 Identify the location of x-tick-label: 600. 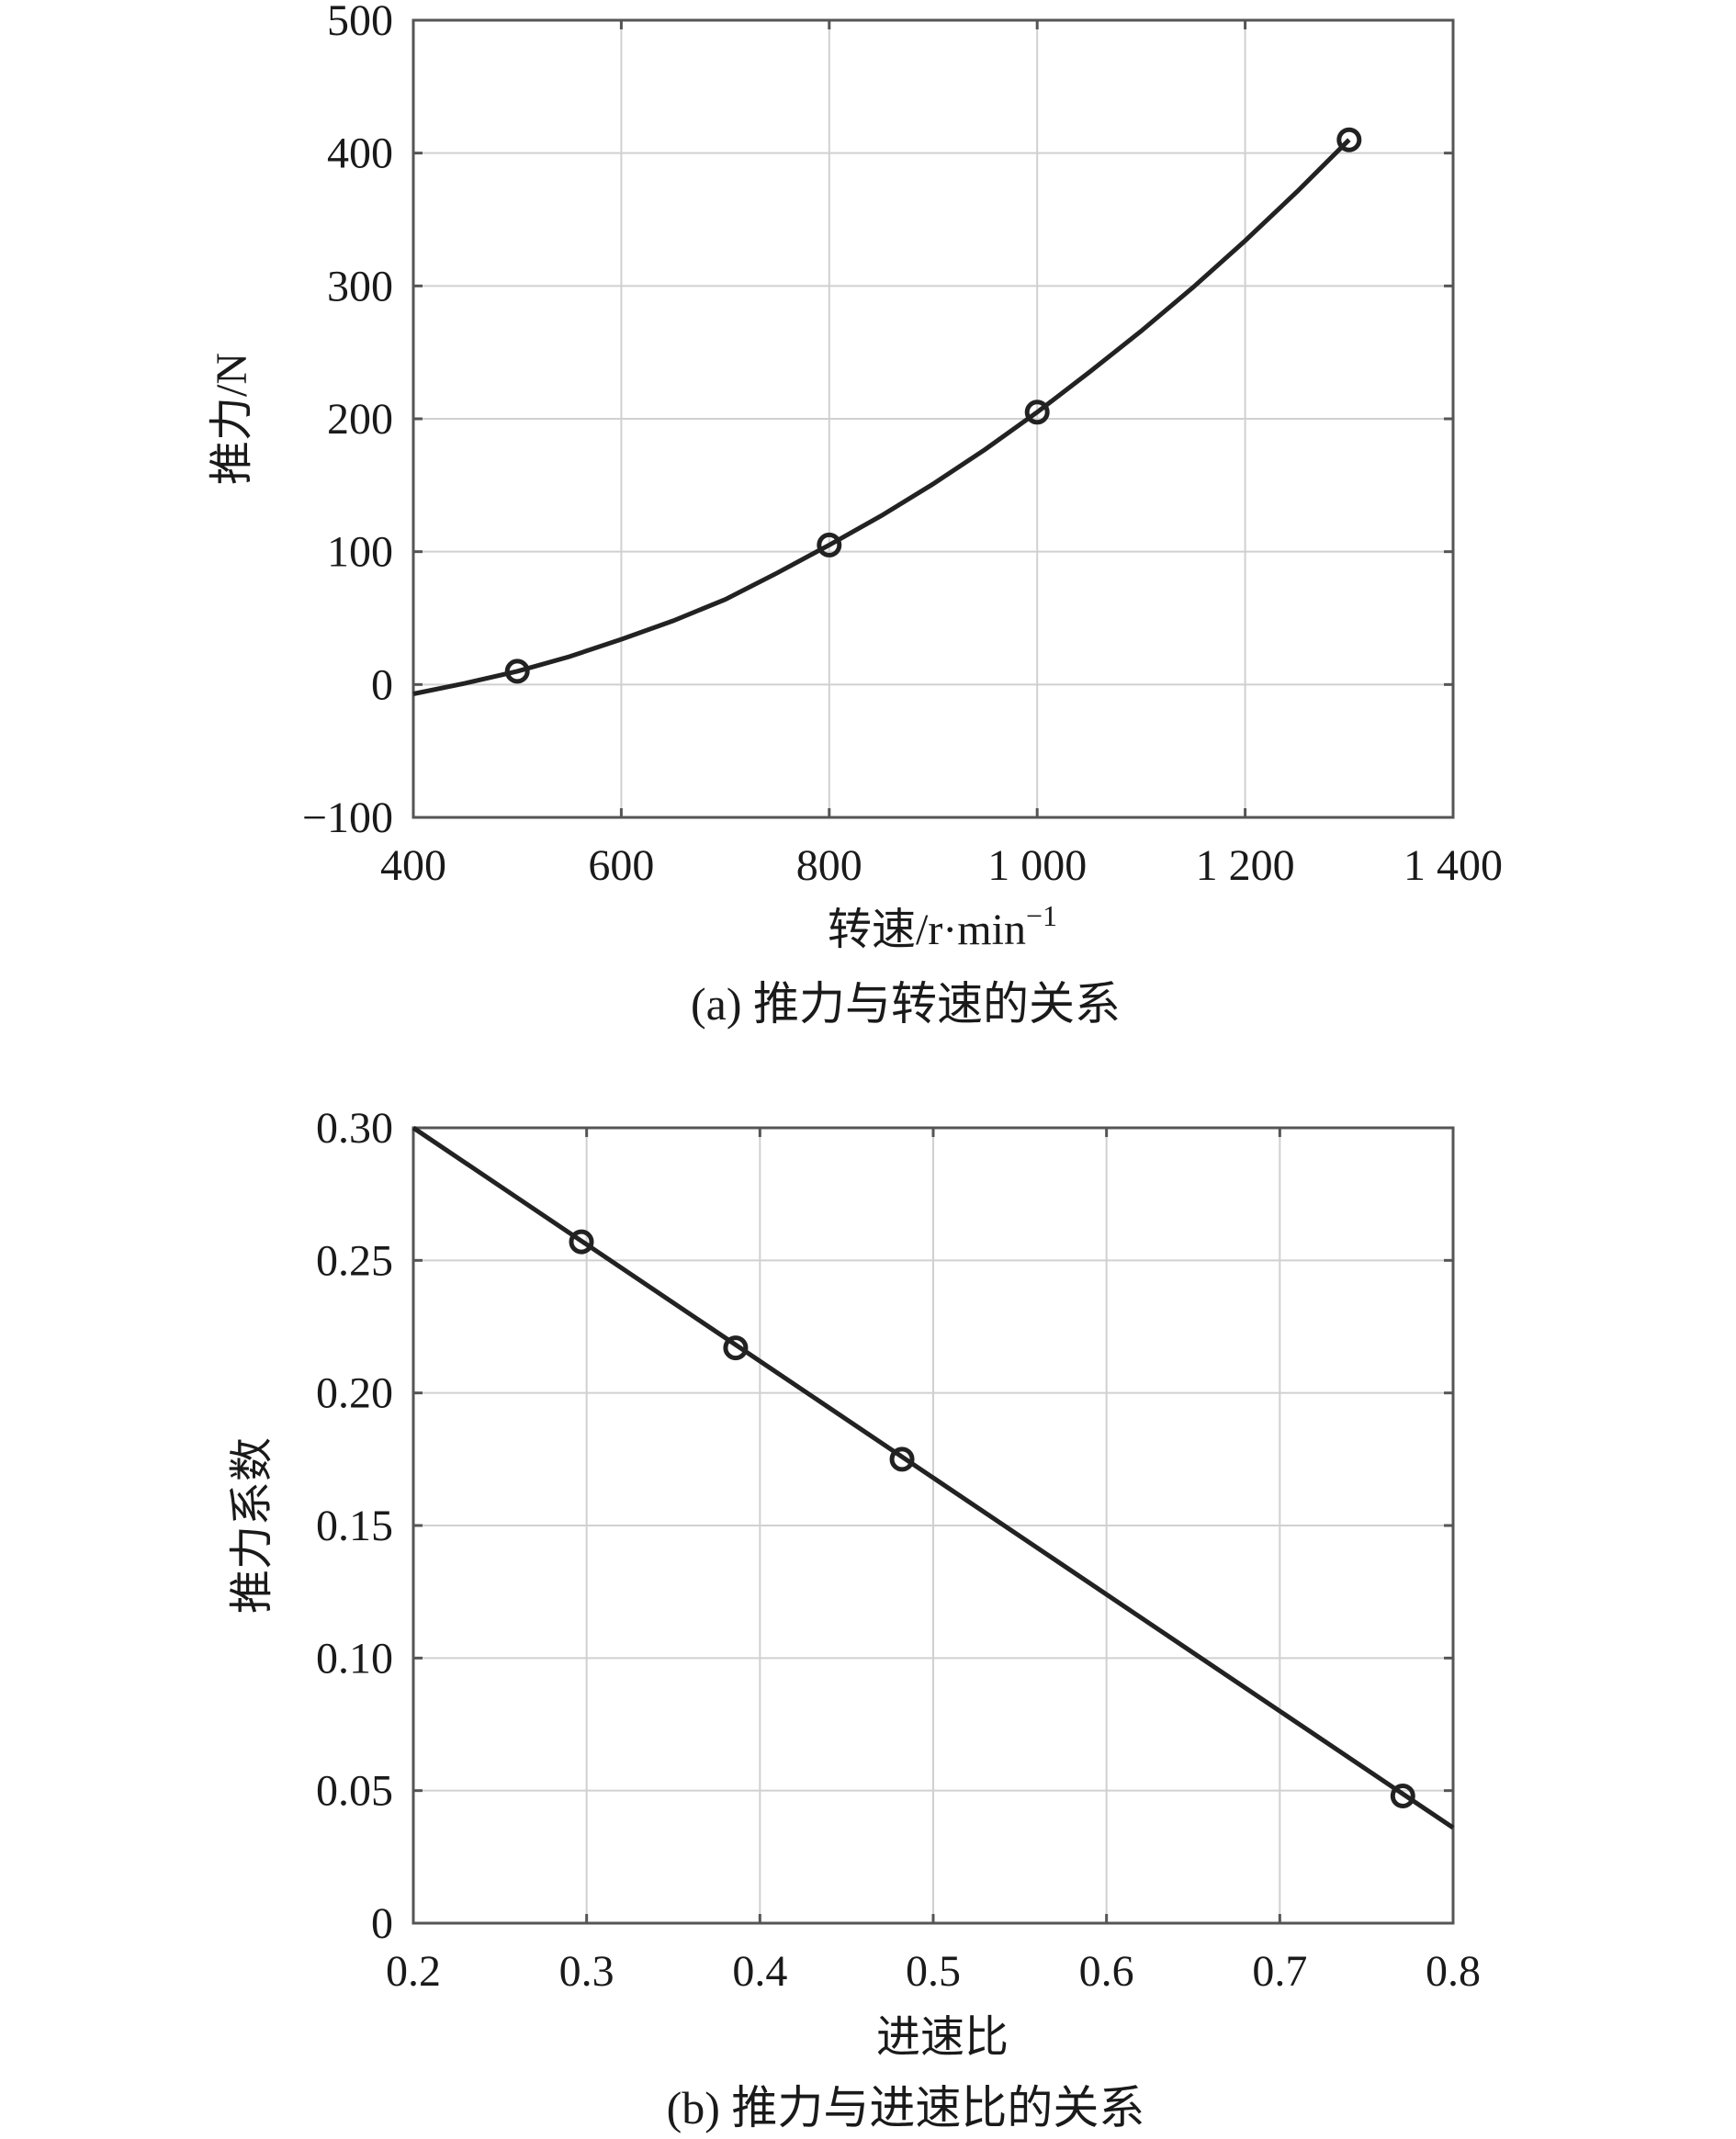
(621, 865).